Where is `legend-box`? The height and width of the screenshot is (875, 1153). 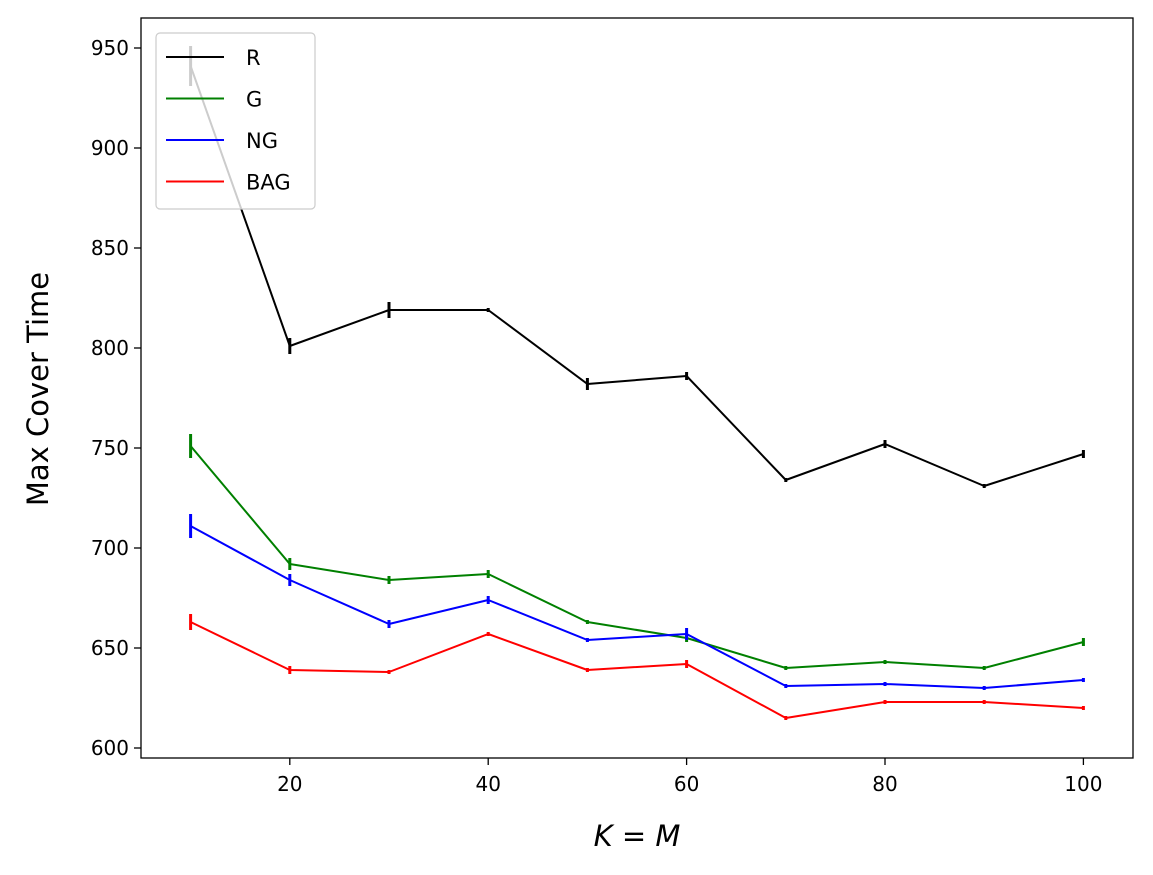 legend-box is located at coordinates (235, 121).